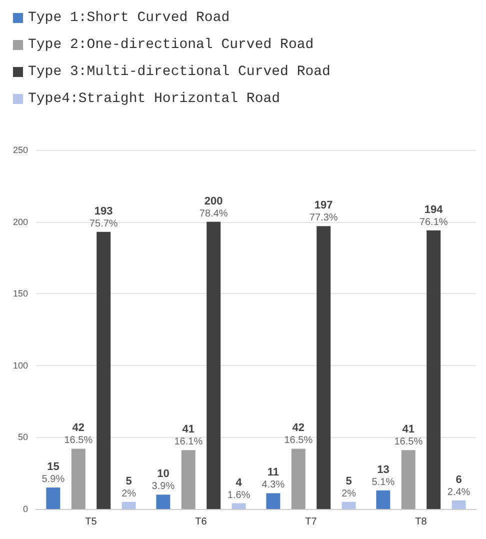  I want to click on y-tick-label: 200, so click(20, 221).